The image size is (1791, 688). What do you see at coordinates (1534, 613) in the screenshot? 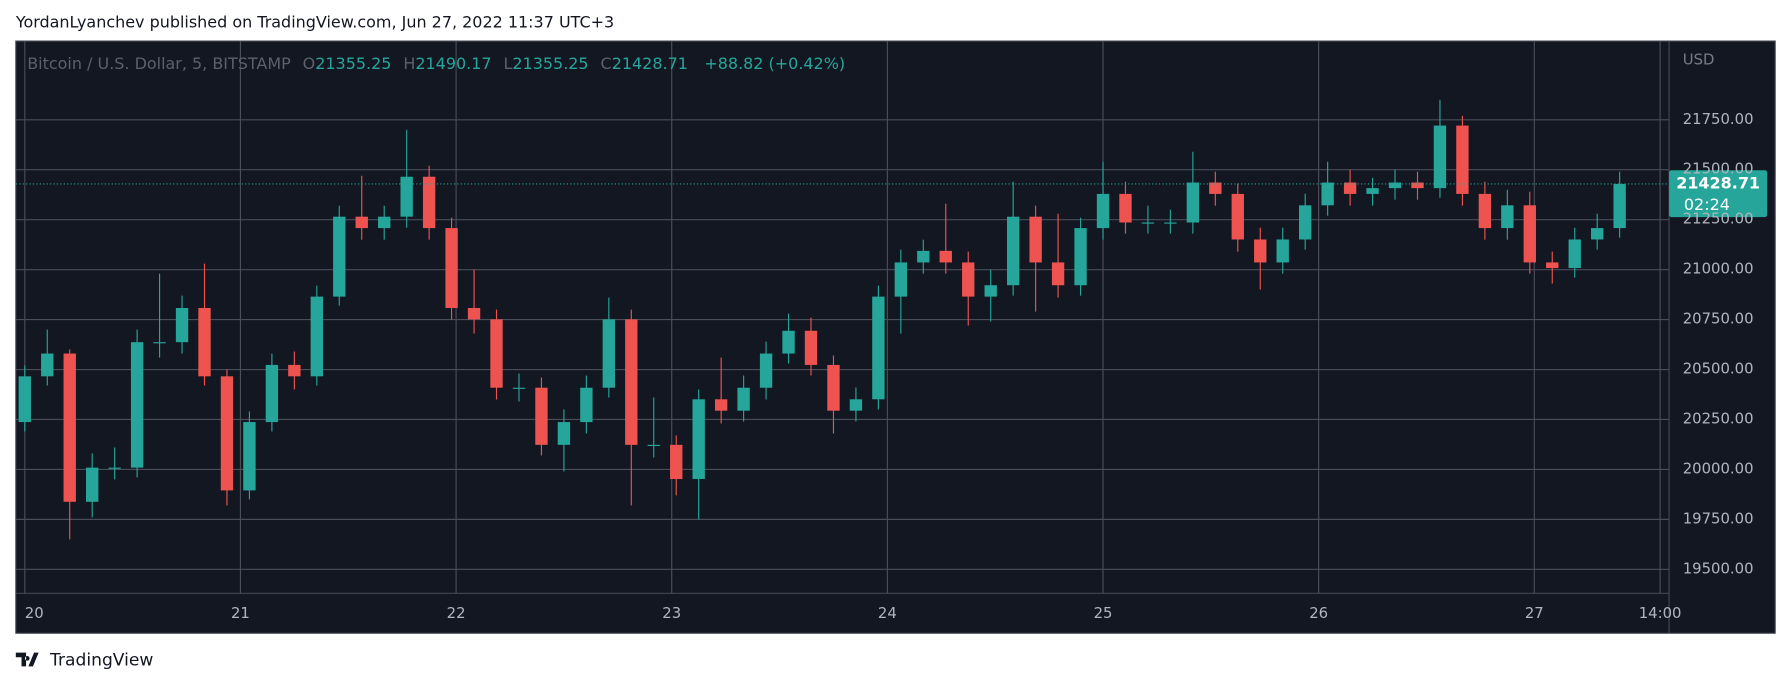
I see `x-tick-label: 27` at bounding box center [1534, 613].